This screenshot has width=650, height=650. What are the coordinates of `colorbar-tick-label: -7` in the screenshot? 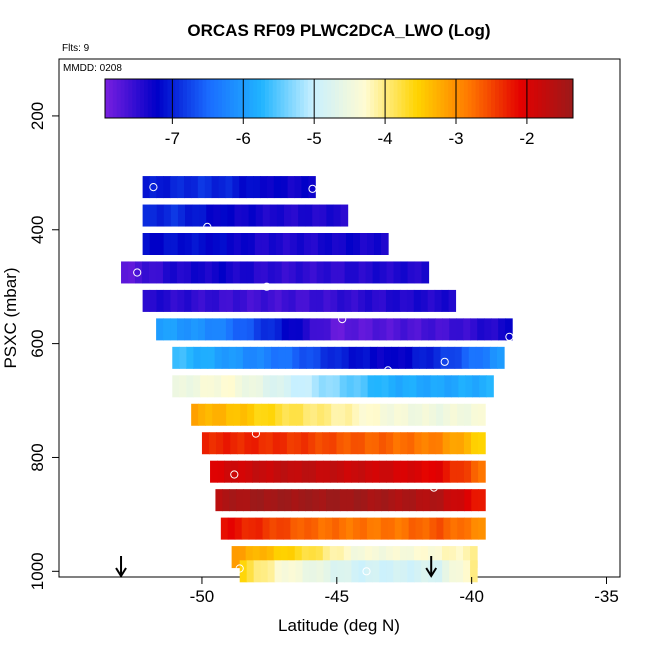 It's located at (172, 138).